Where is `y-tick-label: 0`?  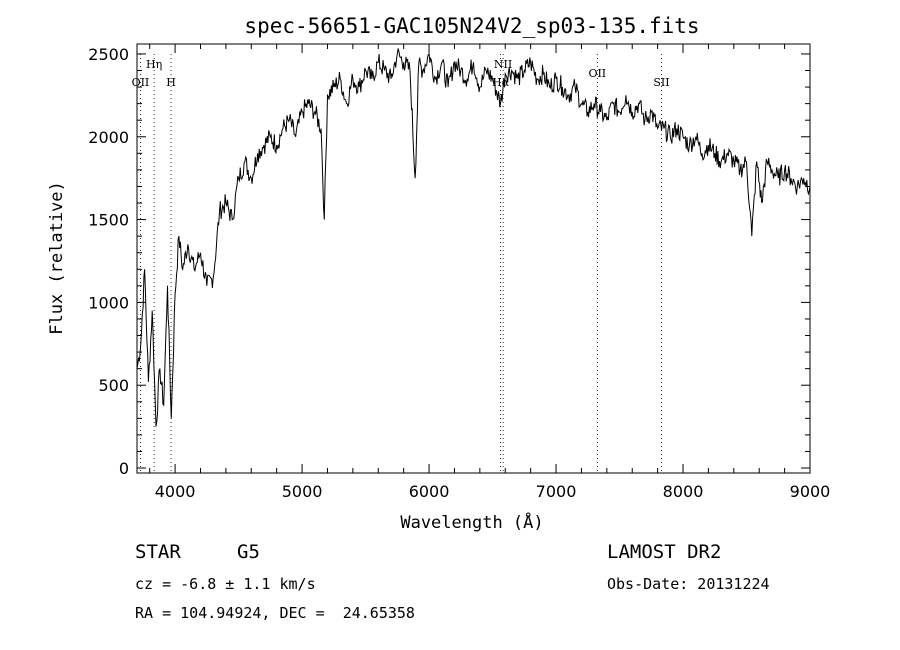 y-tick-label: 0 is located at coordinates (124, 468).